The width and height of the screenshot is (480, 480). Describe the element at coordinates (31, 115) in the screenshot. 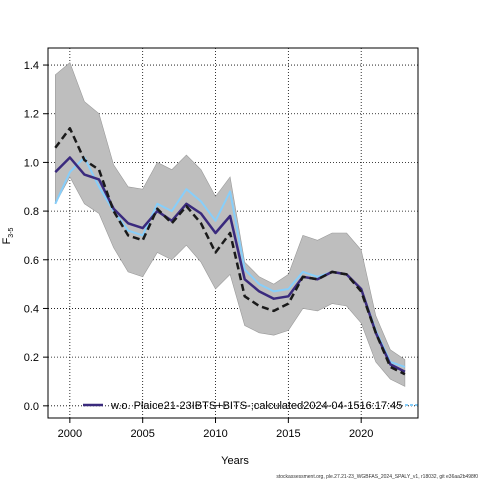

I see `y-tick-label: 1.2` at that location.